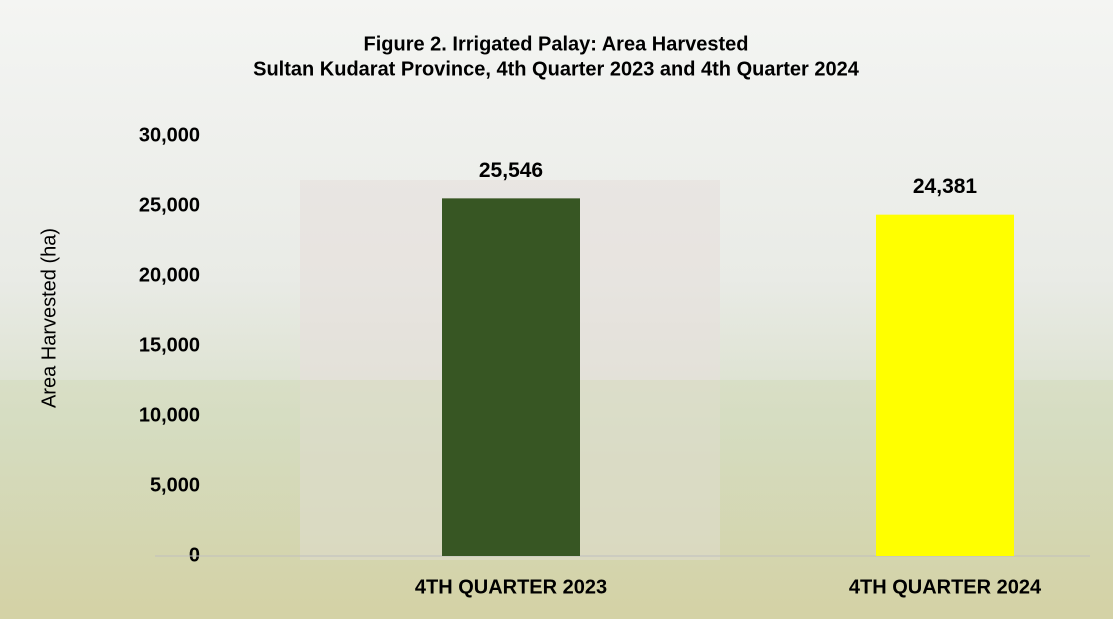 The width and height of the screenshot is (1113, 619). I want to click on y-tick-label: 20,000, so click(169, 275).